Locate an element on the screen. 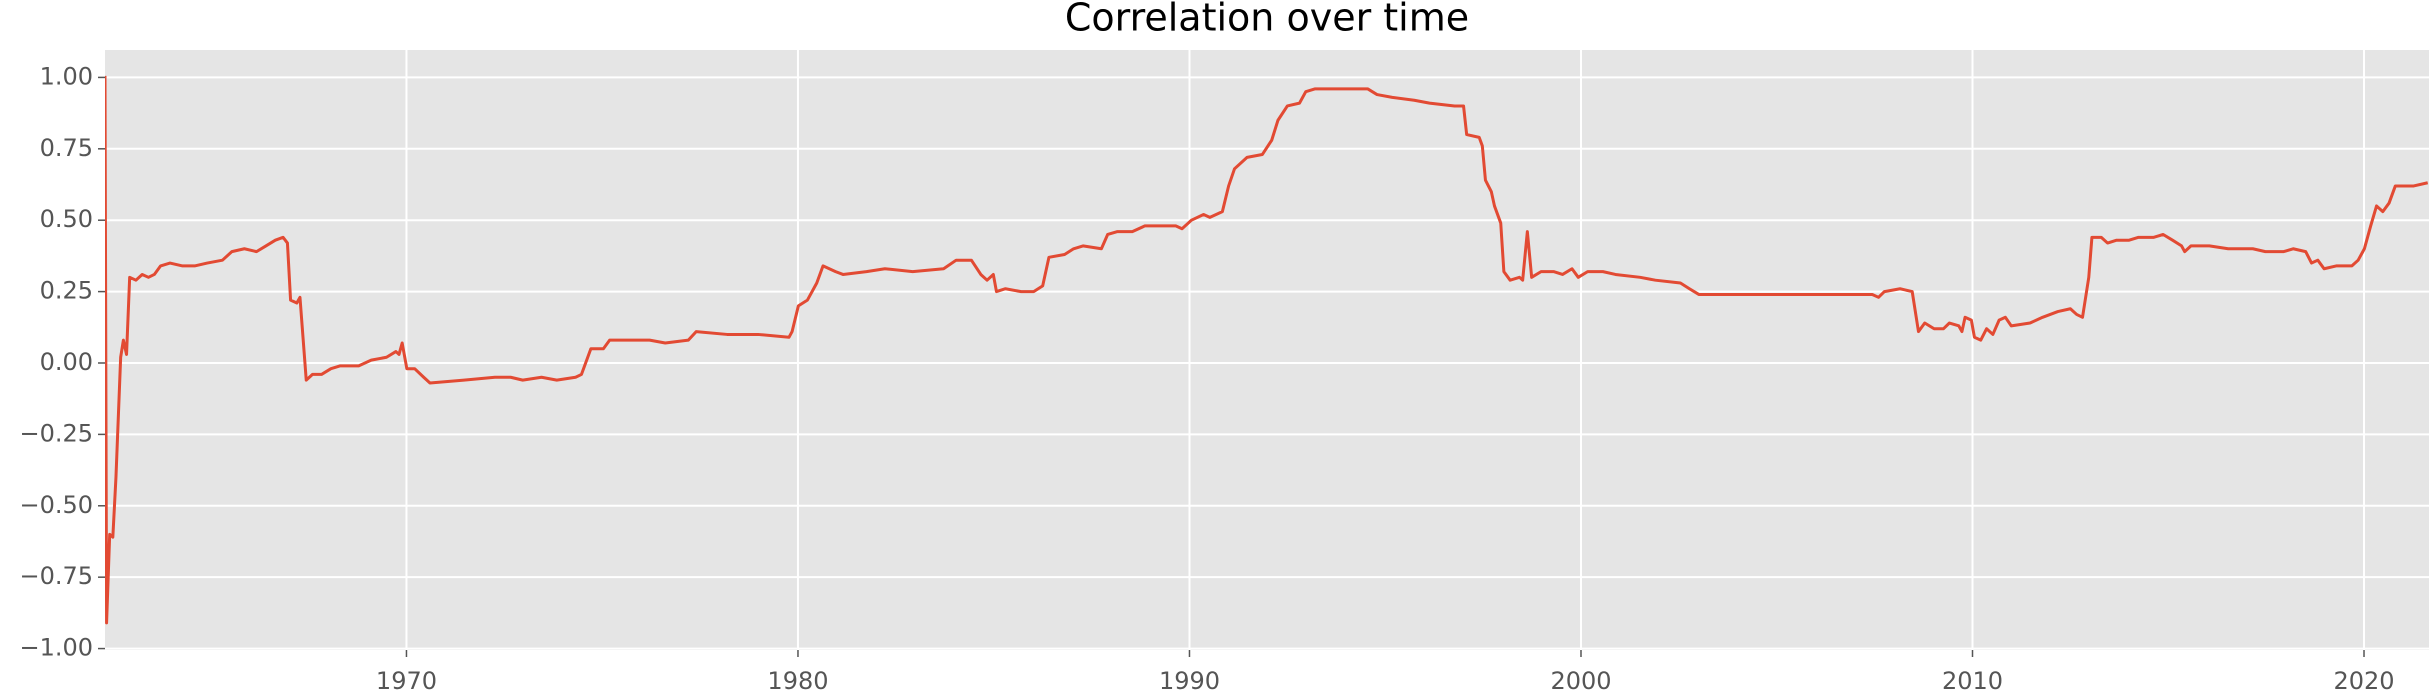 Image resolution: width=2429 pixels, height=699 pixels. x-tick-label: 2000 is located at coordinates (1580, 681).